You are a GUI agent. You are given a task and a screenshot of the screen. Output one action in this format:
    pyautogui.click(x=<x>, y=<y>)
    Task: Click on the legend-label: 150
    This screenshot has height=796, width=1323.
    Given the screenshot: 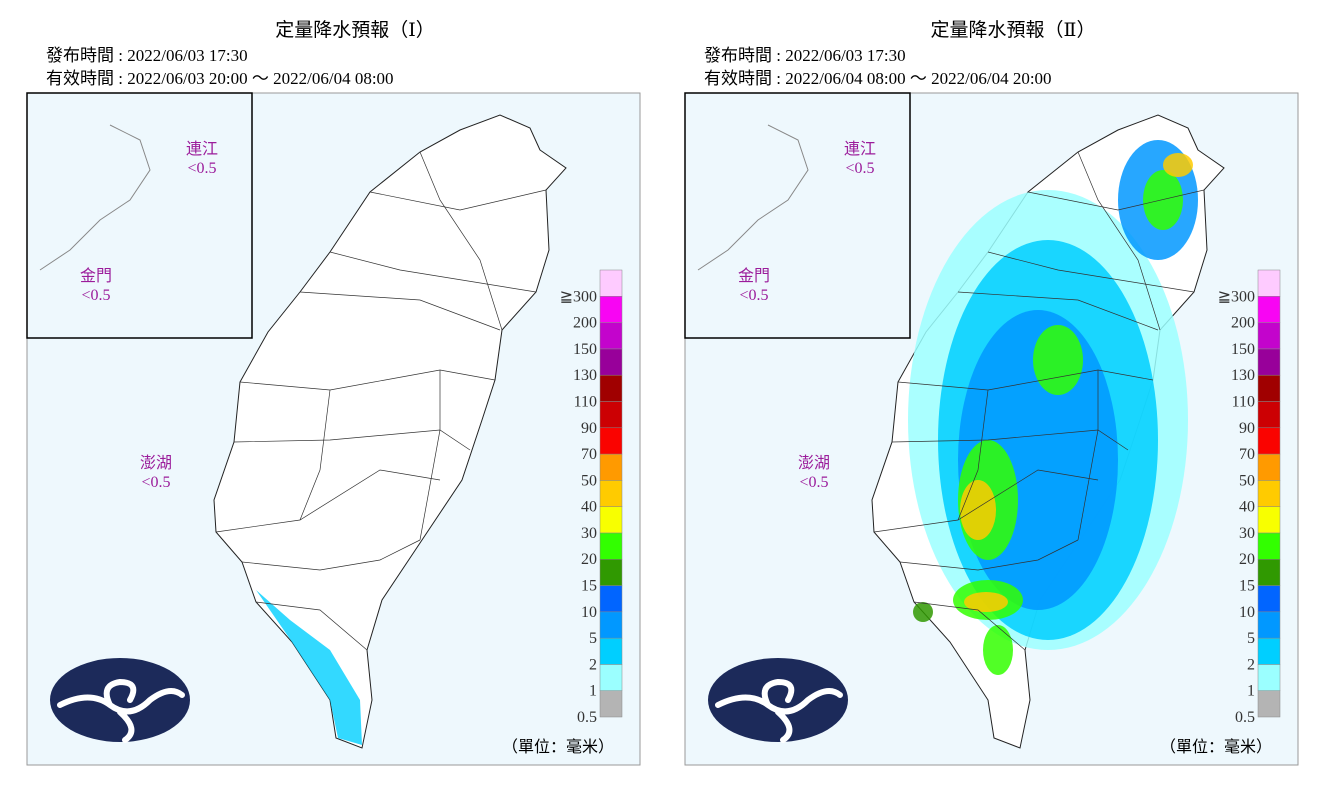 What is the action you would take?
    pyautogui.click(x=1243, y=349)
    